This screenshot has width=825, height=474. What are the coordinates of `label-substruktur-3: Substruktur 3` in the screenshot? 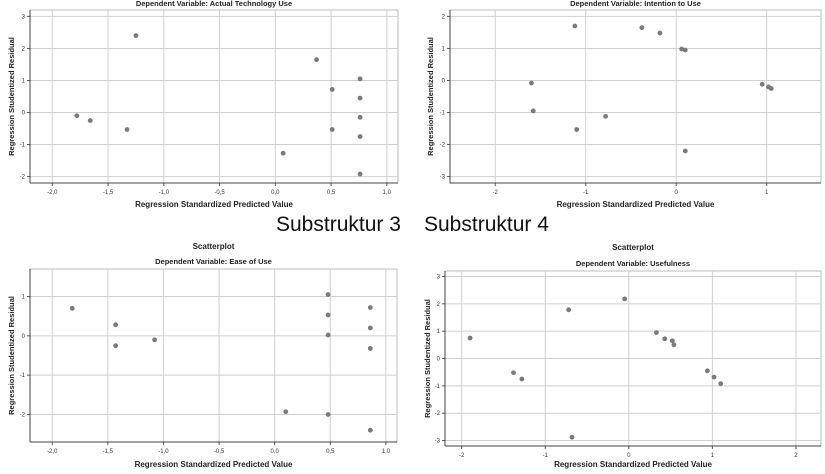 It's located at (338, 224).